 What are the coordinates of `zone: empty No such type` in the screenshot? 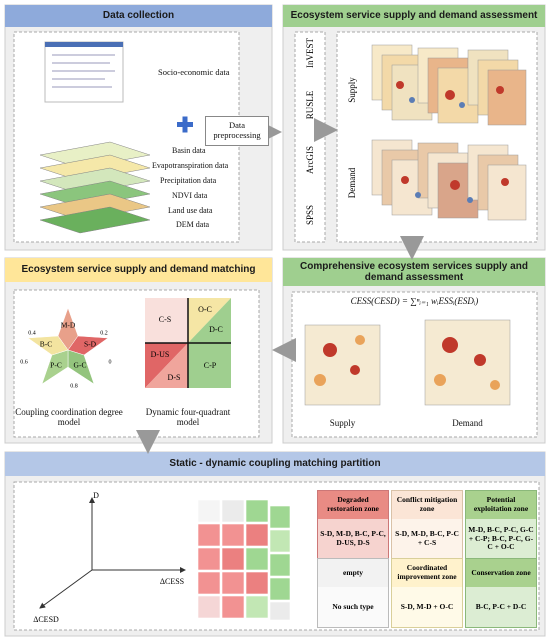 It's located at (353, 593).